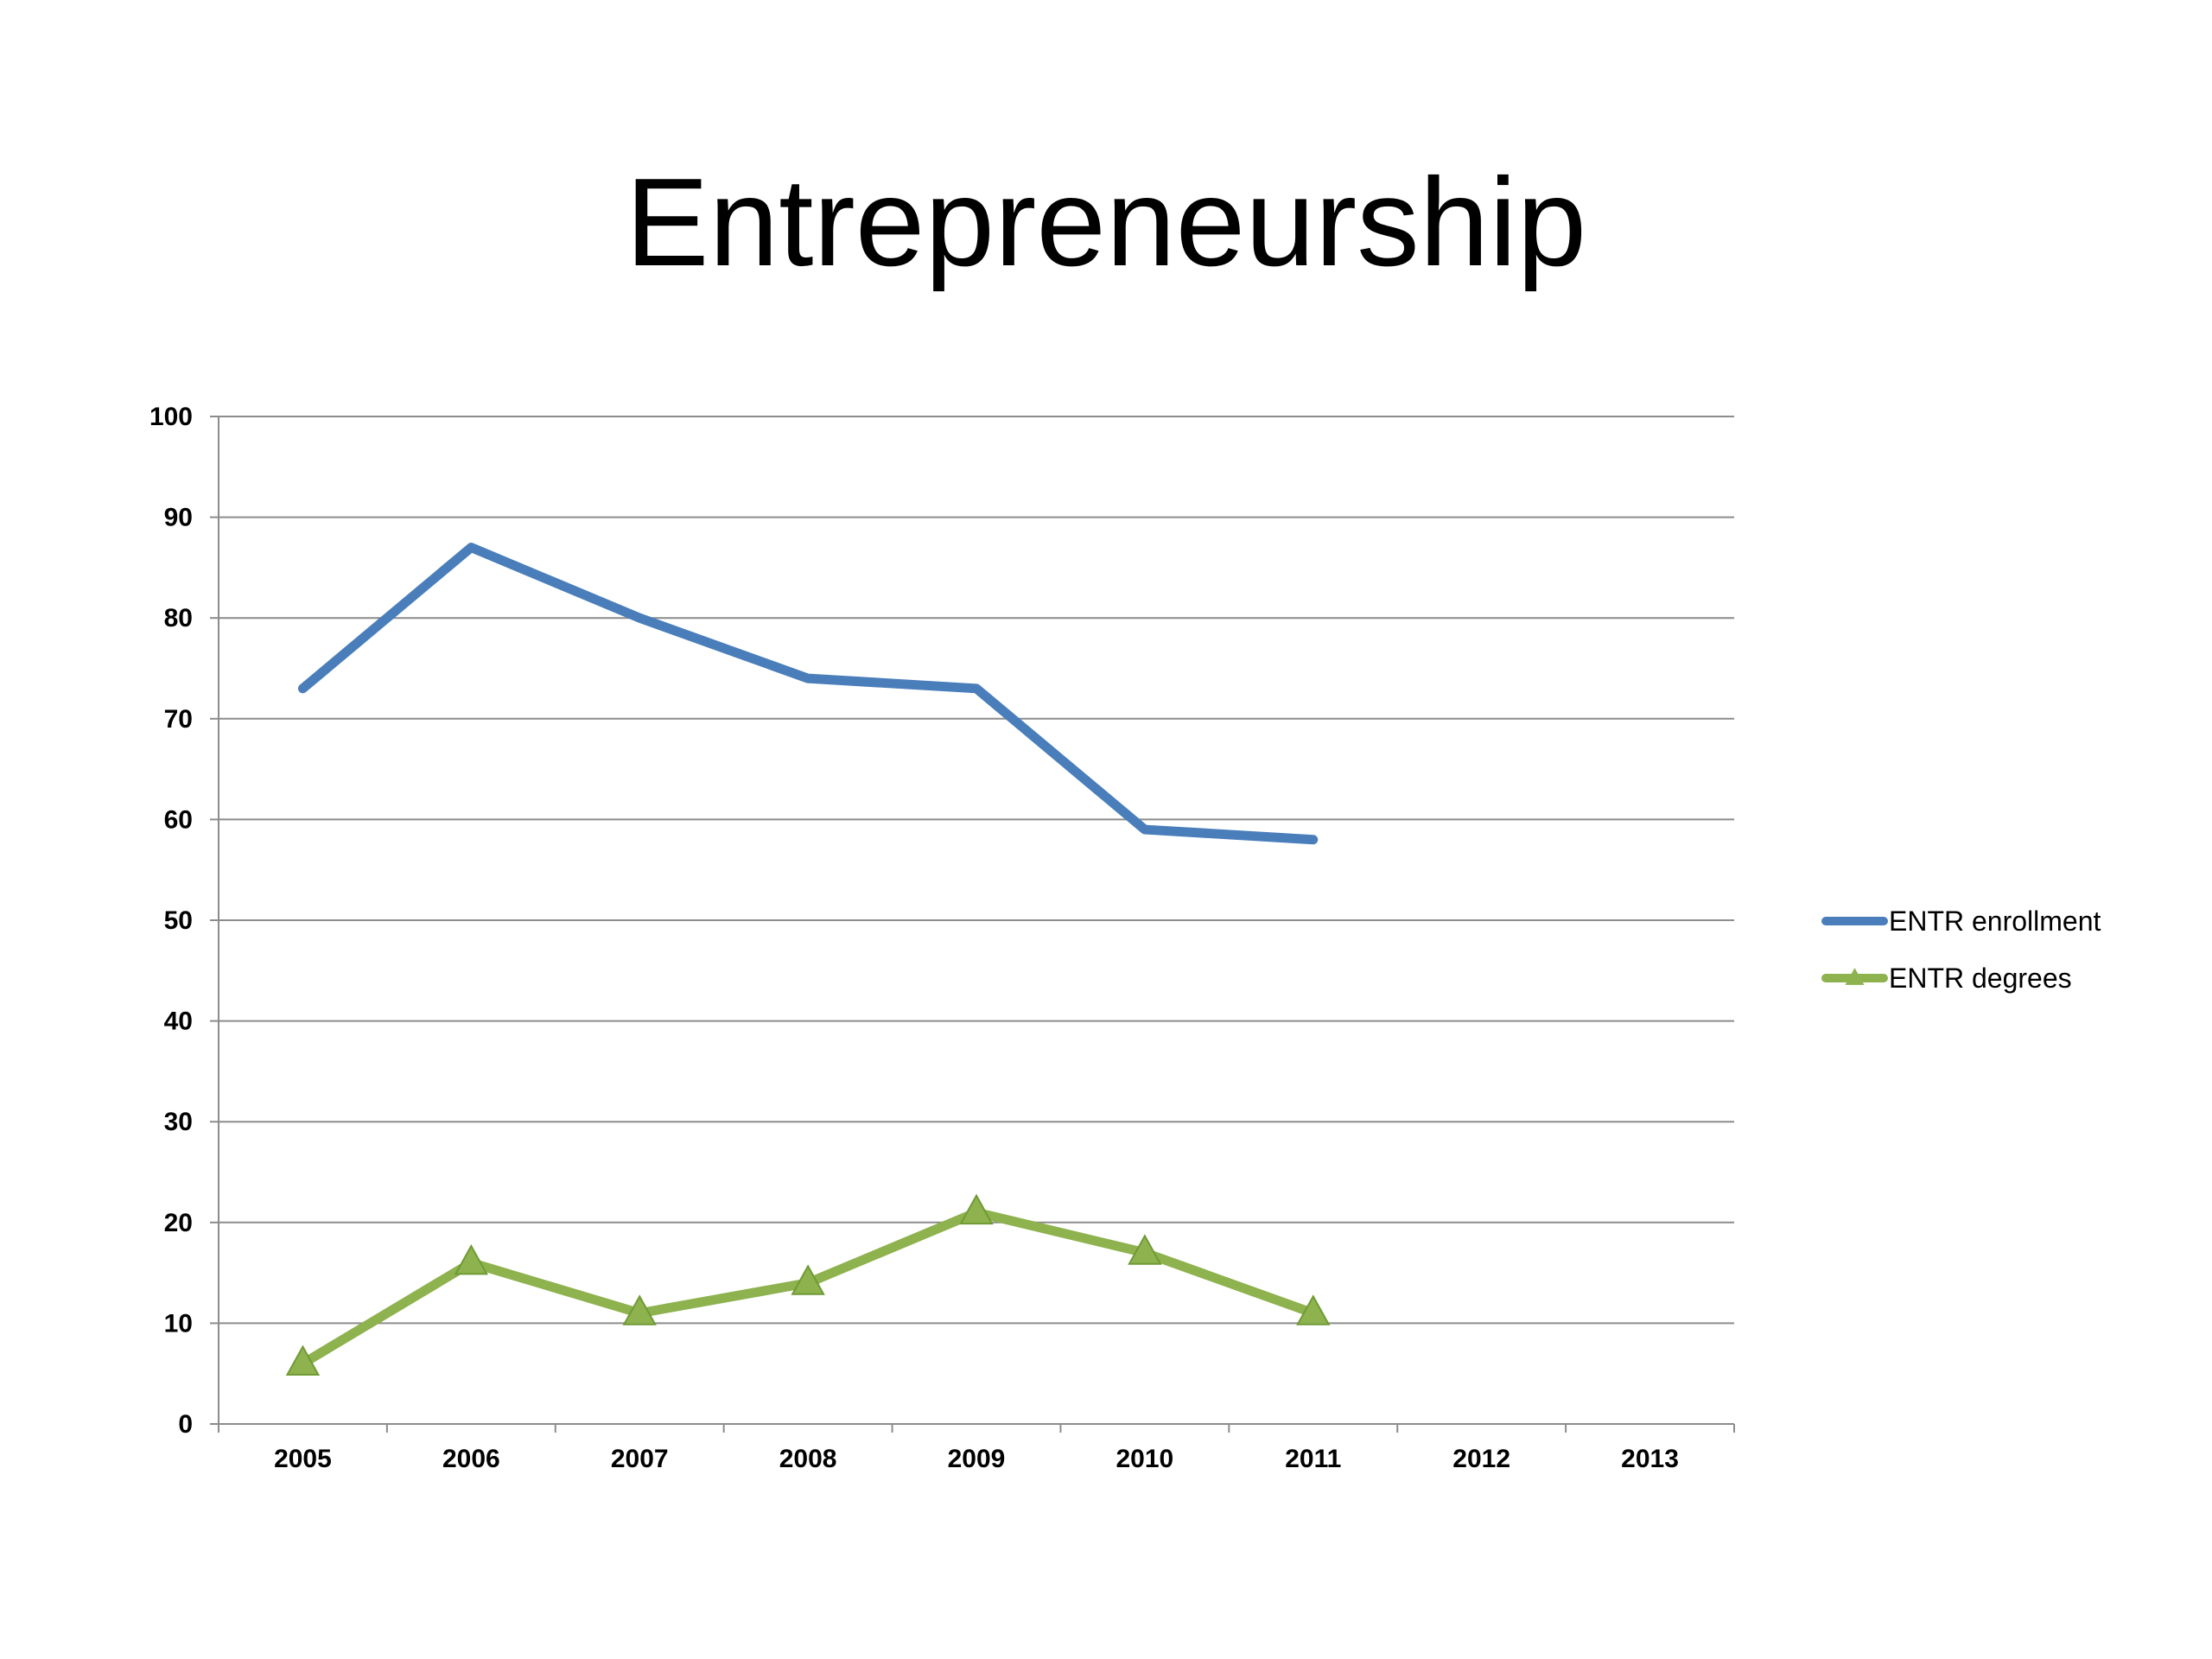 The image size is (2212, 1659). I want to click on legend: ENTR enrollment ENTR degrees, so click(1961, 950).